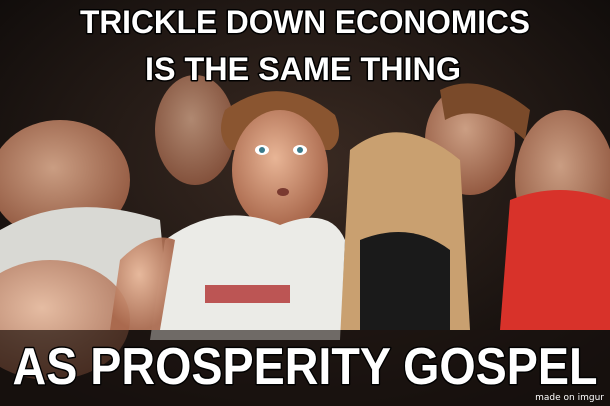  I want to click on watermark: made on imgur, so click(569, 398).